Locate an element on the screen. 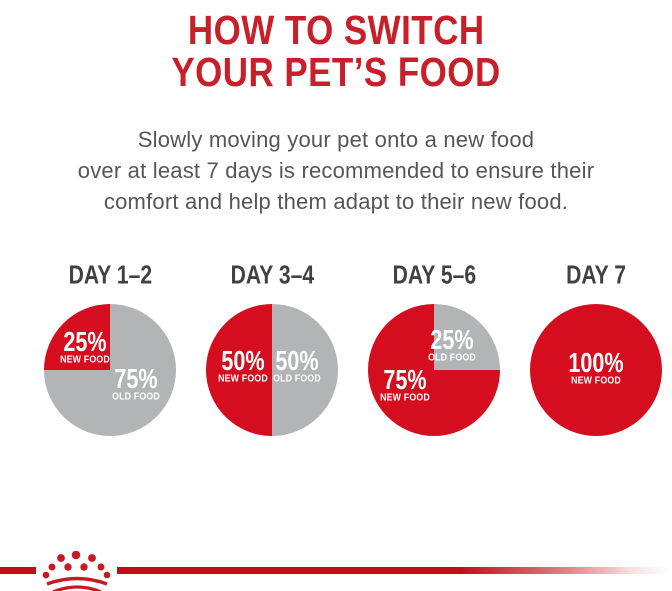  day-label: DAY 1–2 is located at coordinates (110, 275).